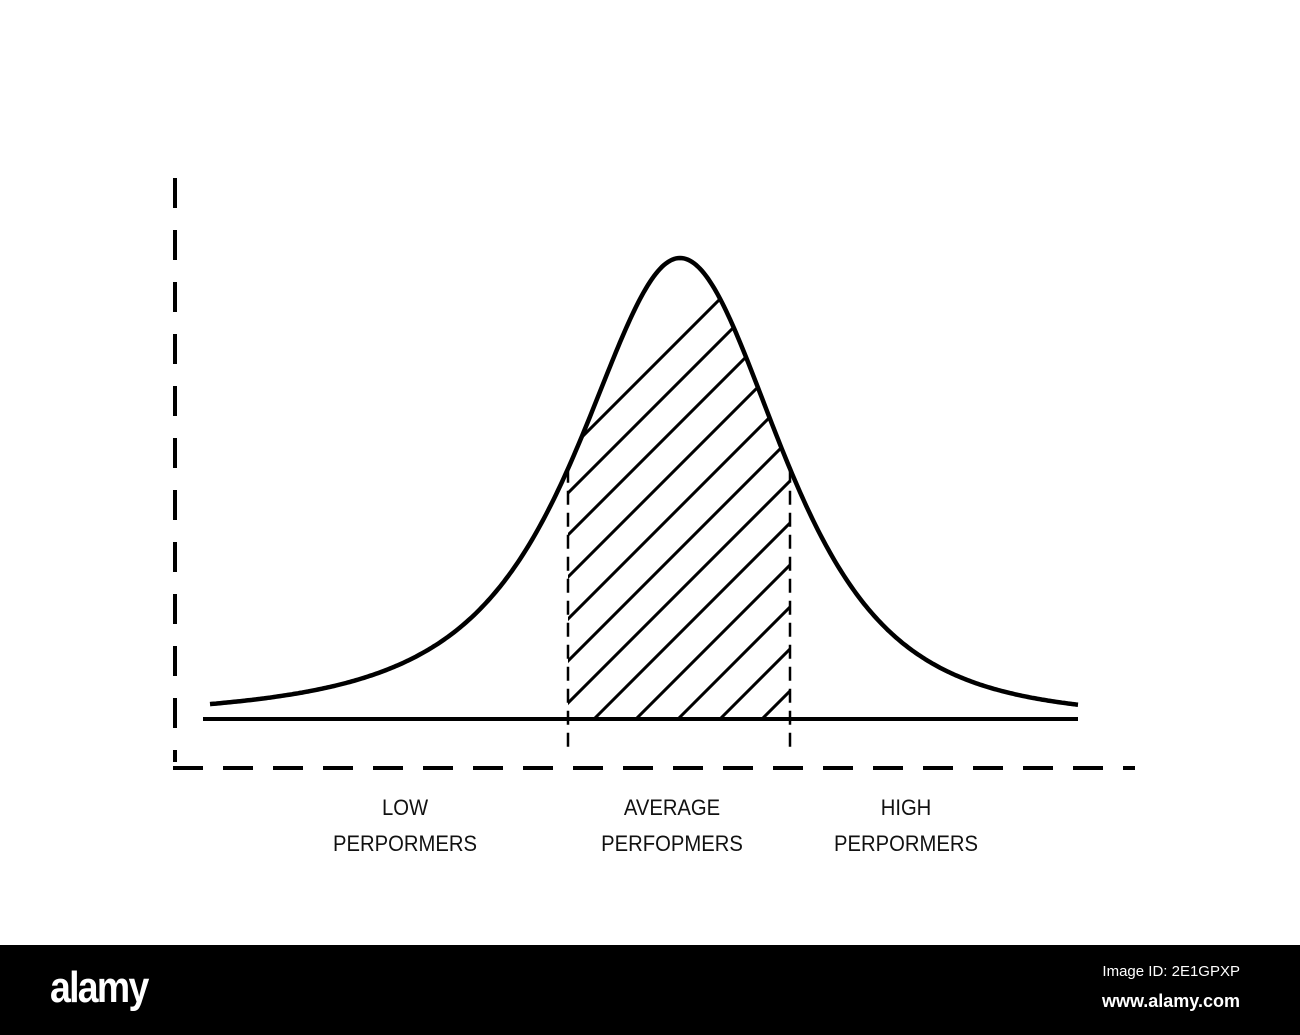 Image resolution: width=1300 pixels, height=1035 pixels. I want to click on average-region-hatching, so click(679, 488).